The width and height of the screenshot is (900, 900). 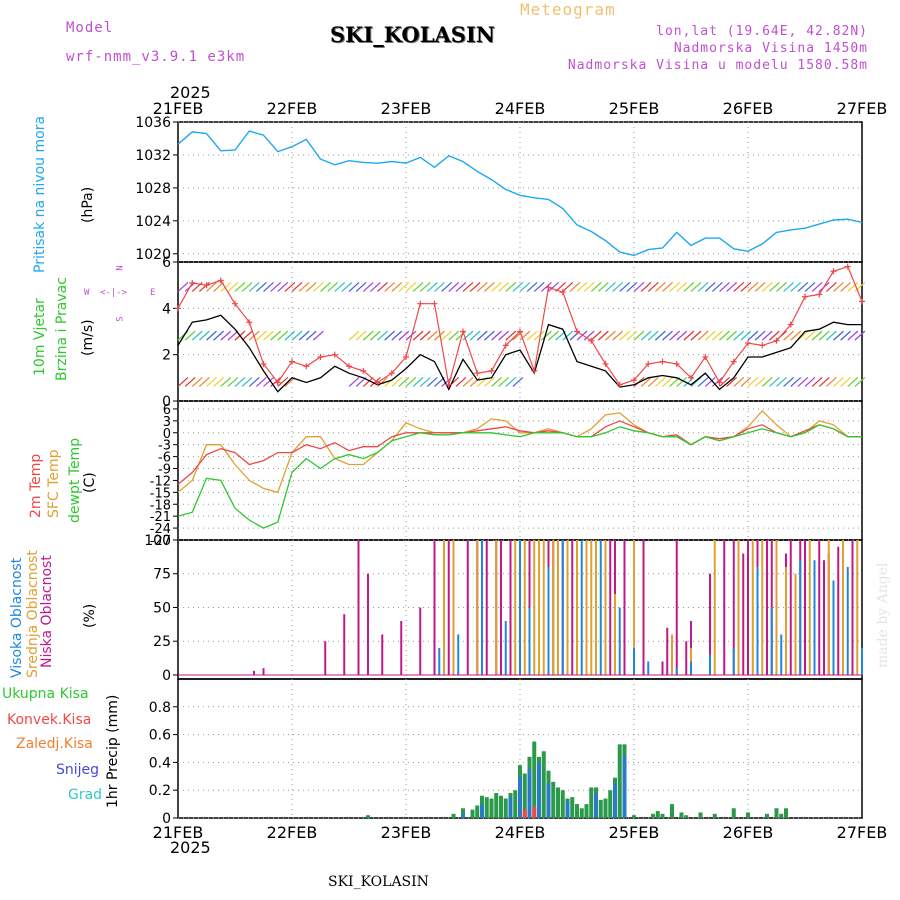 I want to click on model-altitude-label: Nadmorska Visina u modelu 1580.58m, so click(x=717, y=65).